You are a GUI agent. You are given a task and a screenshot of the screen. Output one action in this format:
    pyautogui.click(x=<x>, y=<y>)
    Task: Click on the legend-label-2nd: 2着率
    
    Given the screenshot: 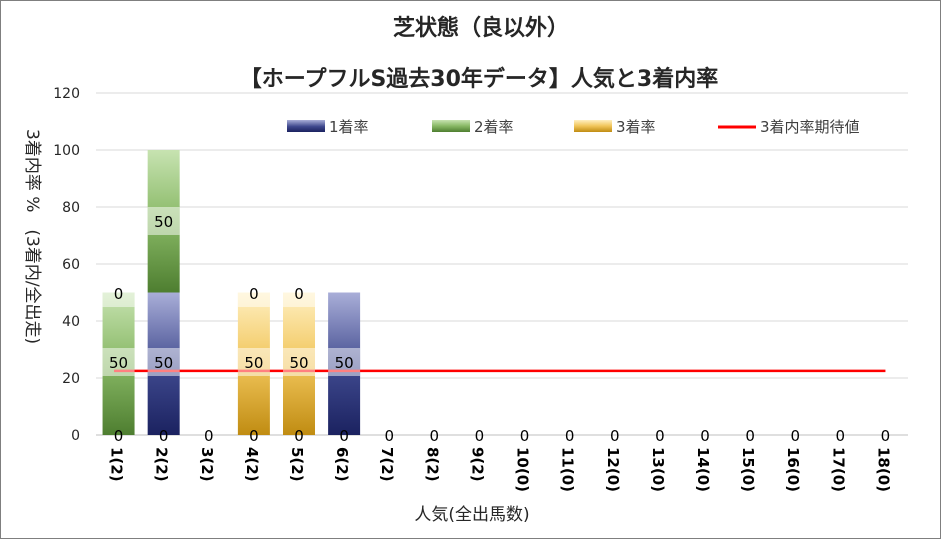 What is the action you would take?
    pyautogui.click(x=494, y=127)
    